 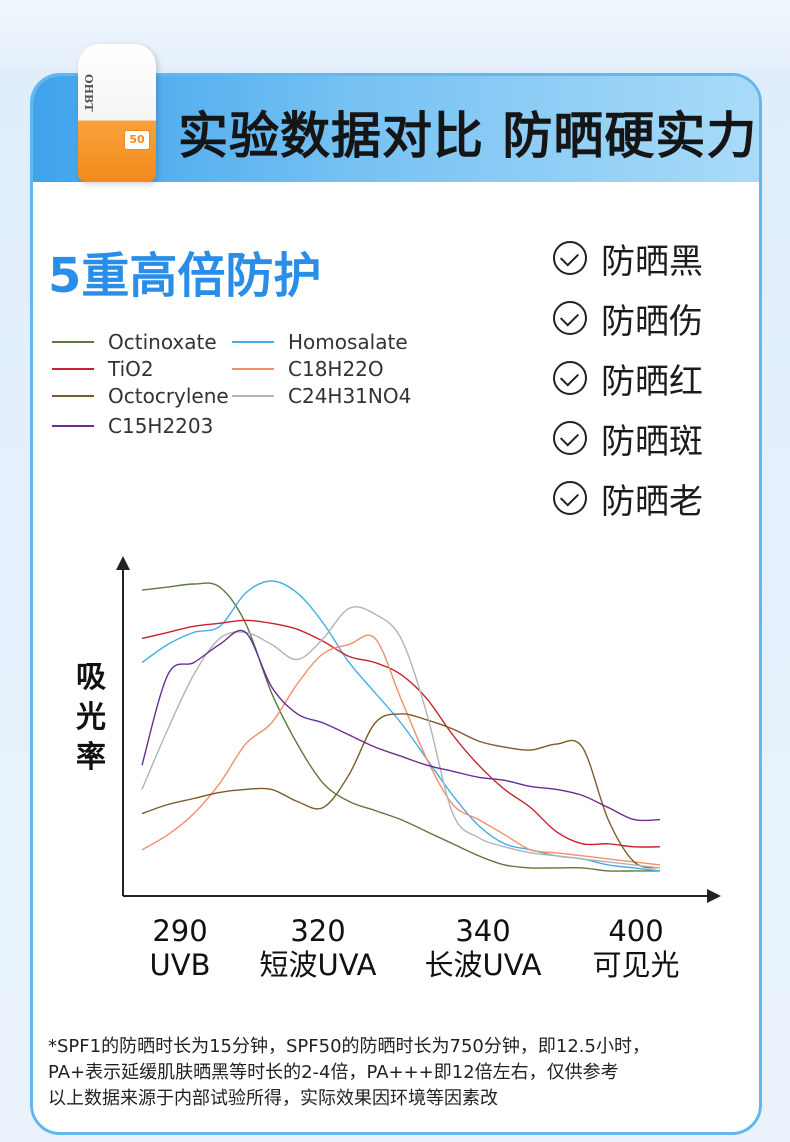 I want to click on benefit-item: 防晒红, so click(x=653, y=378).